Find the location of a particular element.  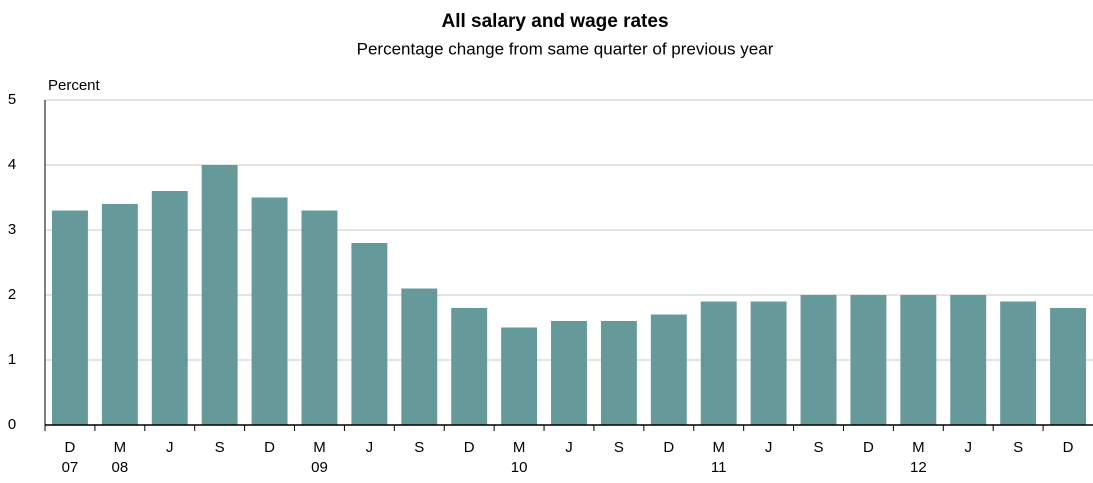

y-tick-label: 5 is located at coordinates (12, 99).